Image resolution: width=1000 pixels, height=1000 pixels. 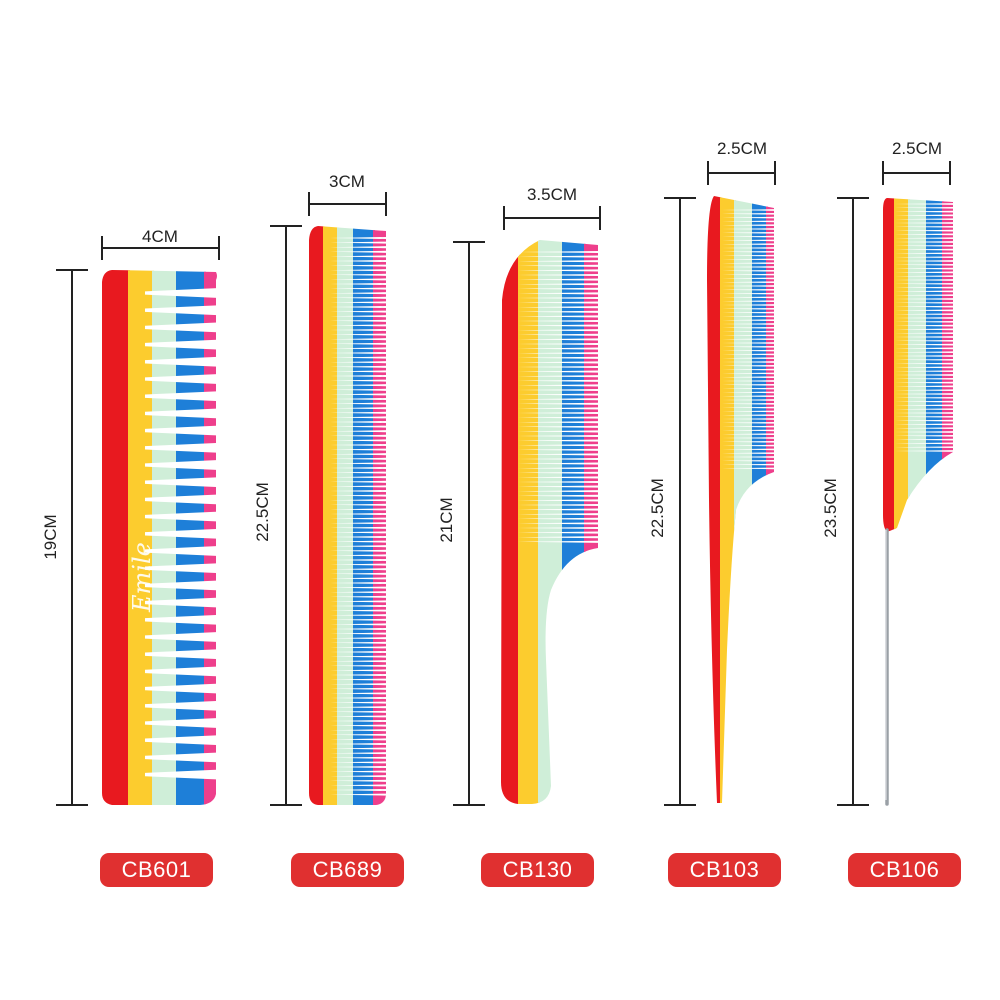 What do you see at coordinates (347, 181) in the screenshot?
I see `width-label-cb689: 3CM` at bounding box center [347, 181].